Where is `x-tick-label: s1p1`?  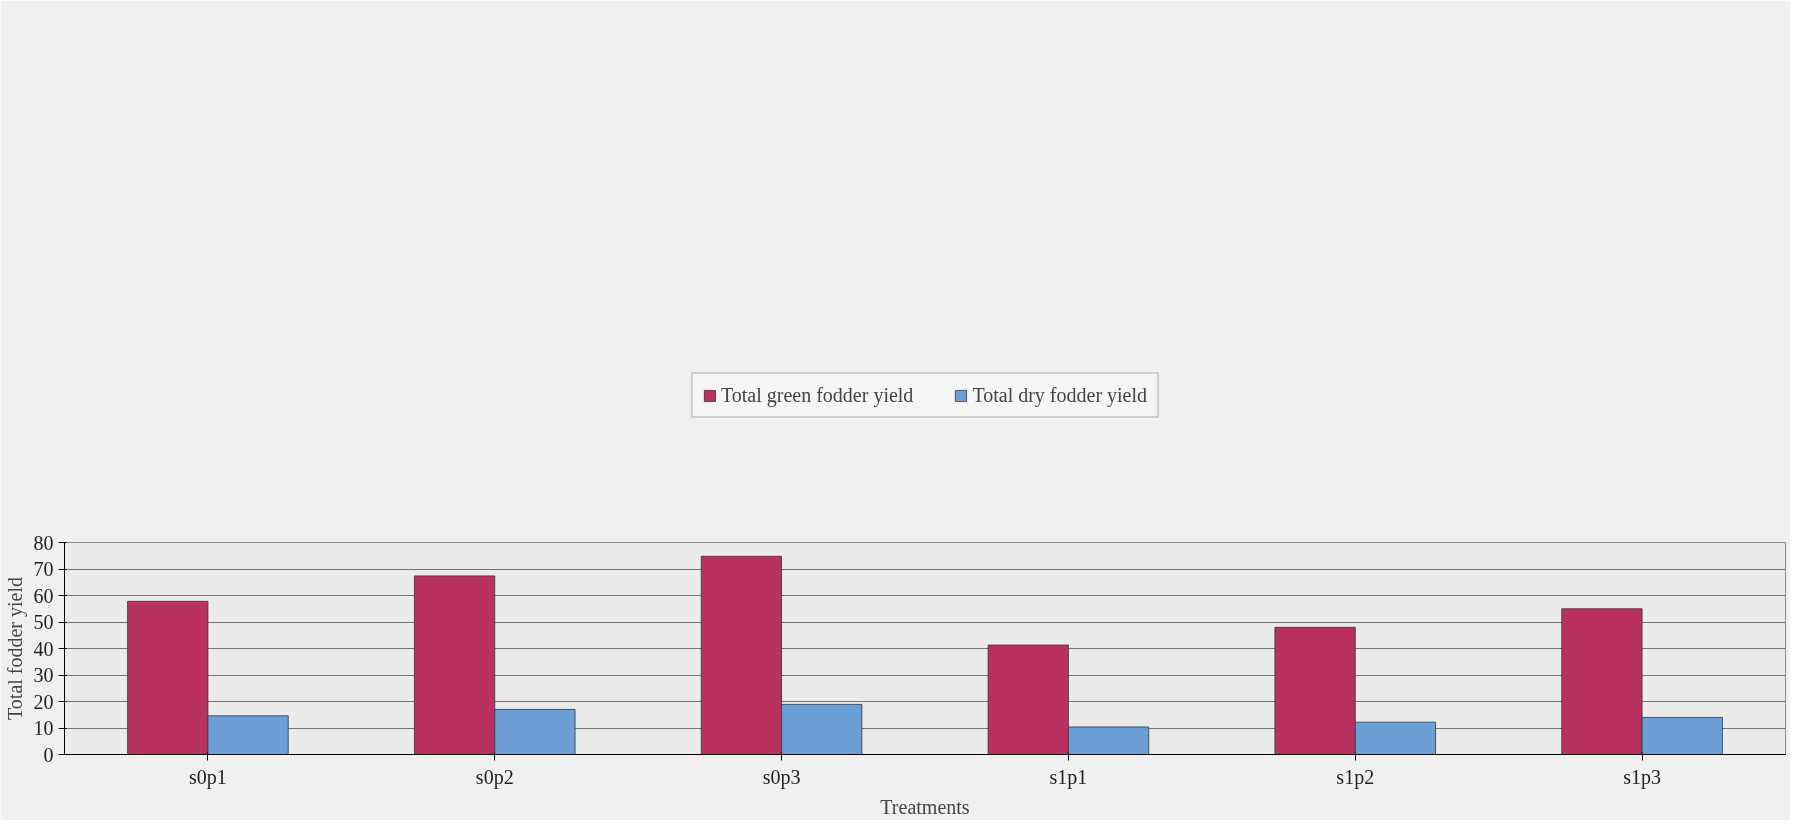 x-tick-label: s1p1 is located at coordinates (1068, 777).